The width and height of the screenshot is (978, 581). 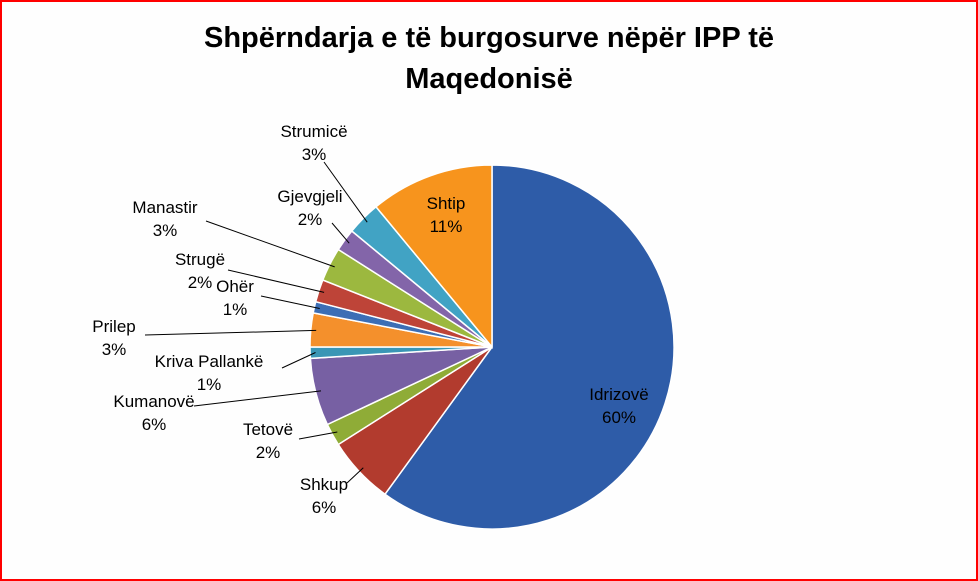 What do you see at coordinates (355, 475) in the screenshot?
I see `leader-line-shkup` at bounding box center [355, 475].